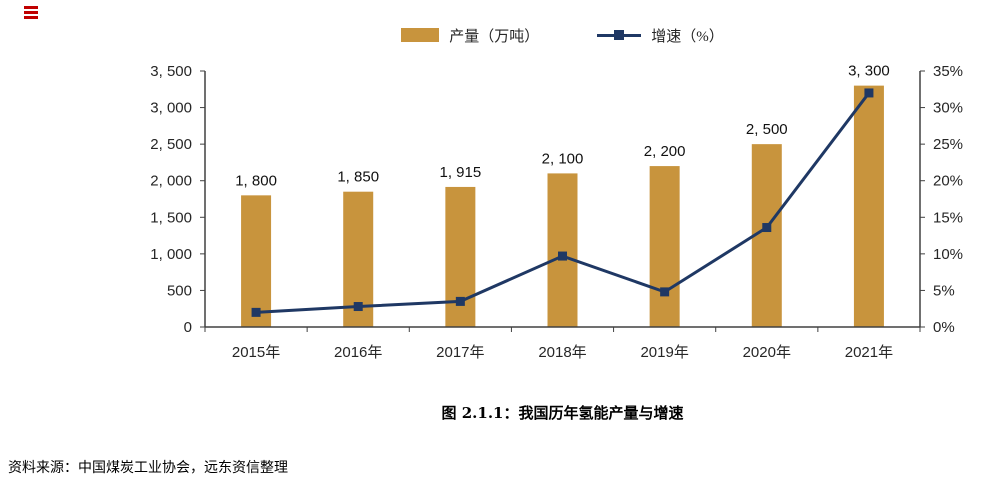  I want to click on red-stamp-icon, so click(31, 12).